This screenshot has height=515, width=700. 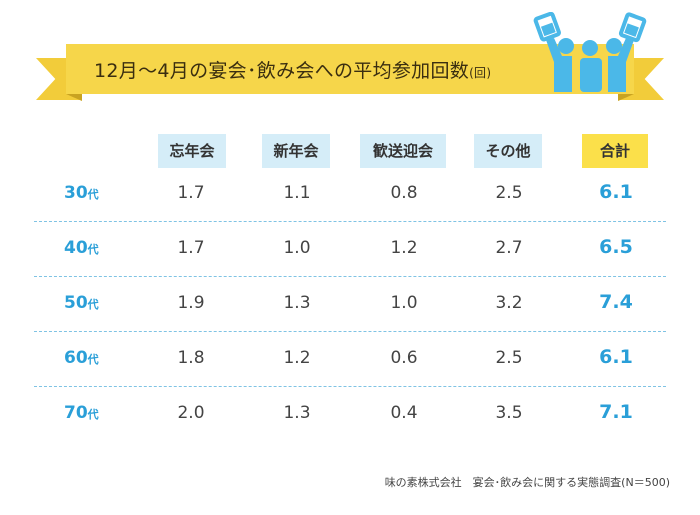 I want to click on banner-fold-left, so click(x=74, y=97).